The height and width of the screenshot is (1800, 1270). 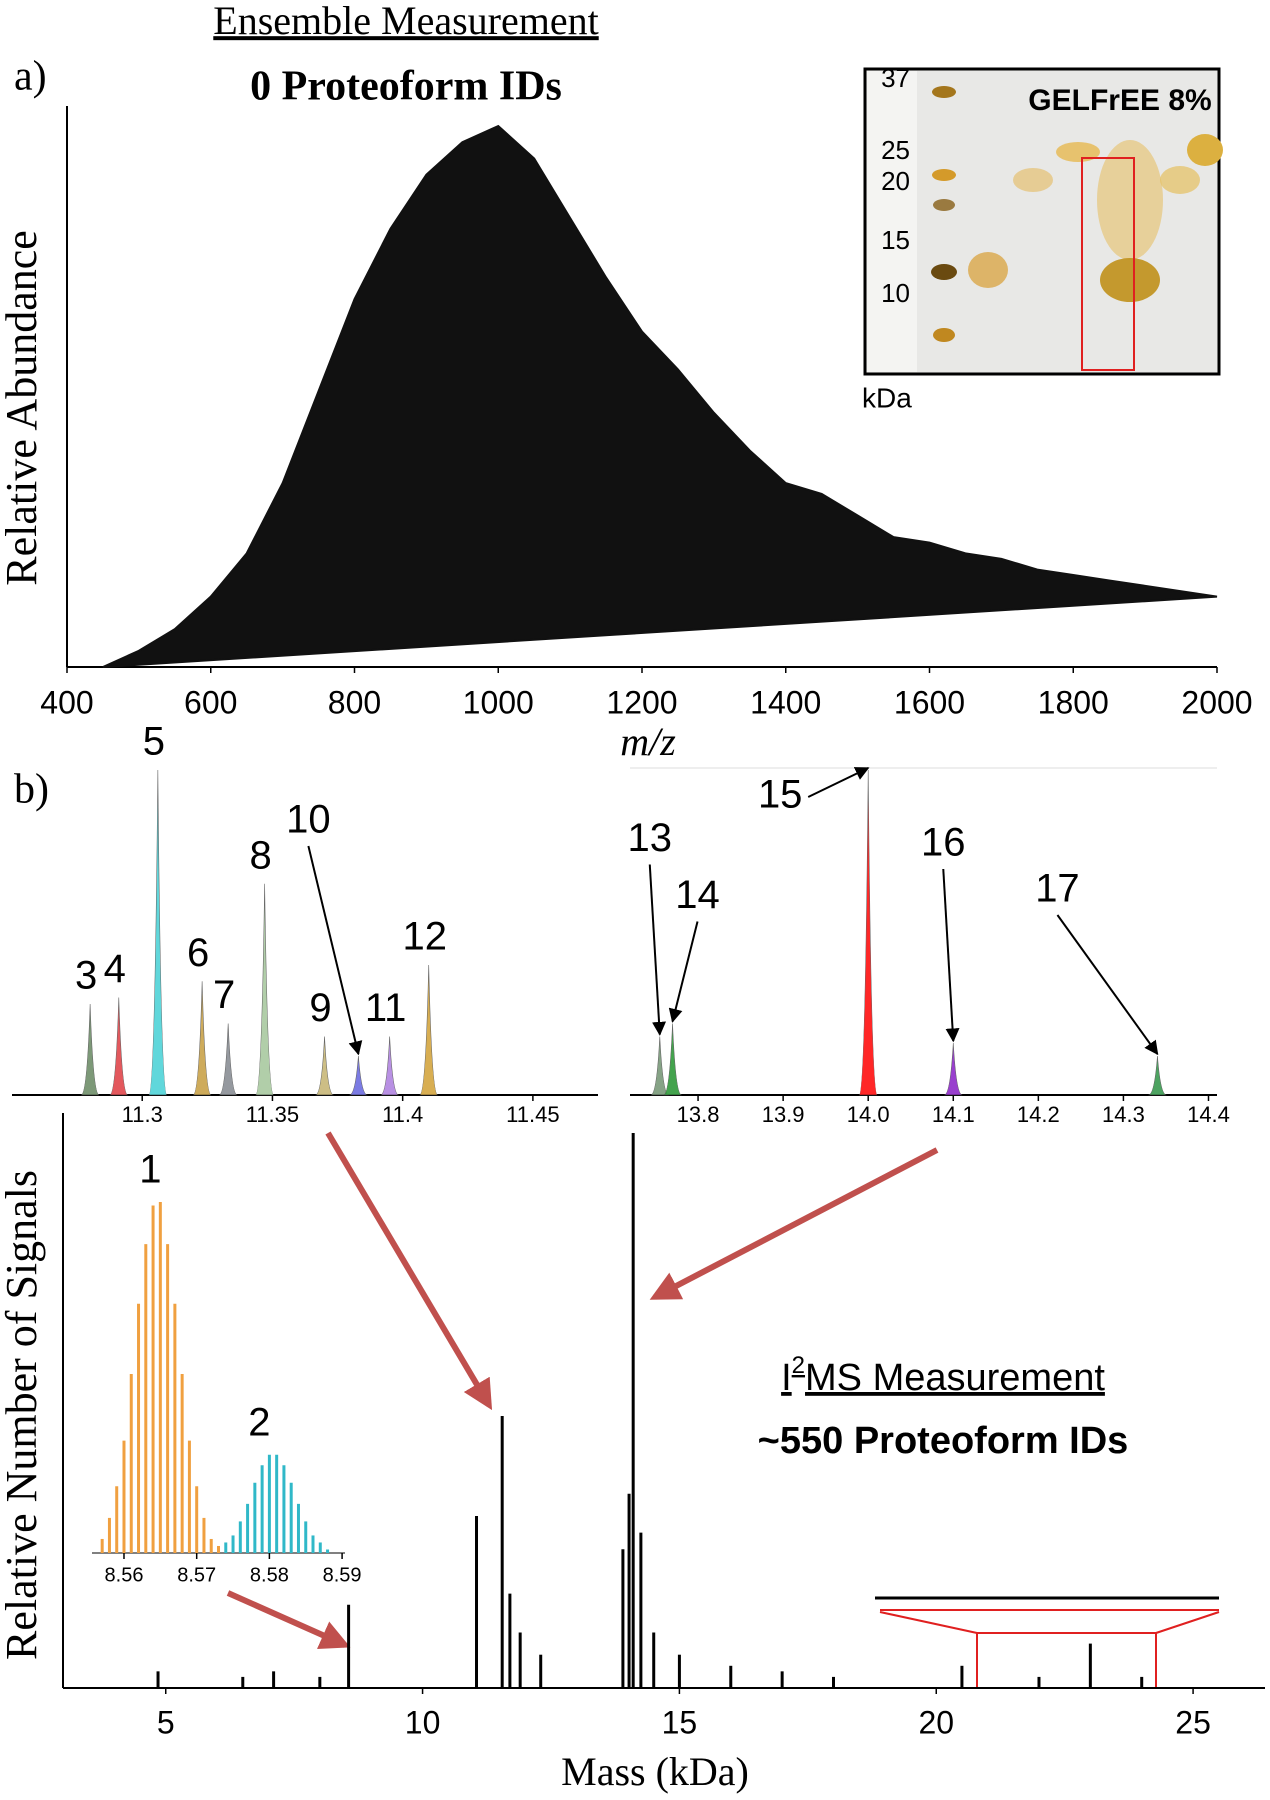 What do you see at coordinates (943, 1441) in the screenshot?
I see `chart-subtitle: ~550 Proteoform IDs` at bounding box center [943, 1441].